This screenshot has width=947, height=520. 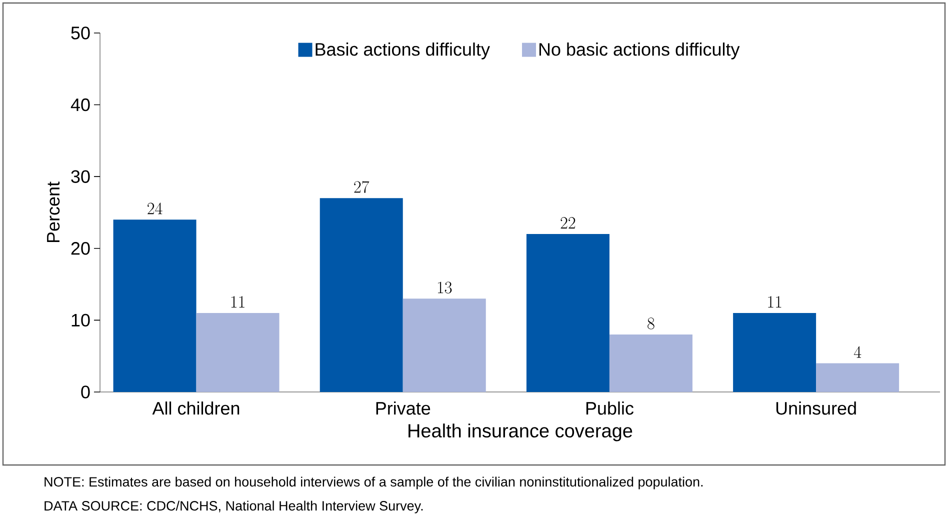 What do you see at coordinates (80, 33) in the screenshot?
I see `y-tick-label: 50` at bounding box center [80, 33].